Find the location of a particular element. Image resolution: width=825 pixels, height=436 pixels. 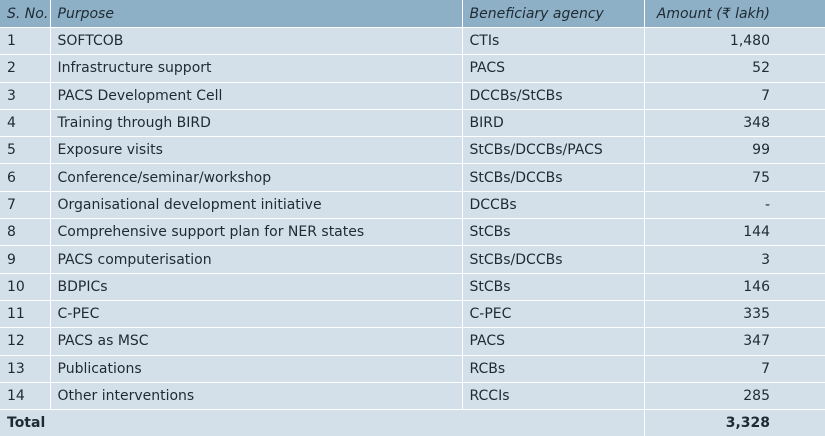

cell-agency: StCBs/DCCBs/PACS is located at coordinates (553, 150).